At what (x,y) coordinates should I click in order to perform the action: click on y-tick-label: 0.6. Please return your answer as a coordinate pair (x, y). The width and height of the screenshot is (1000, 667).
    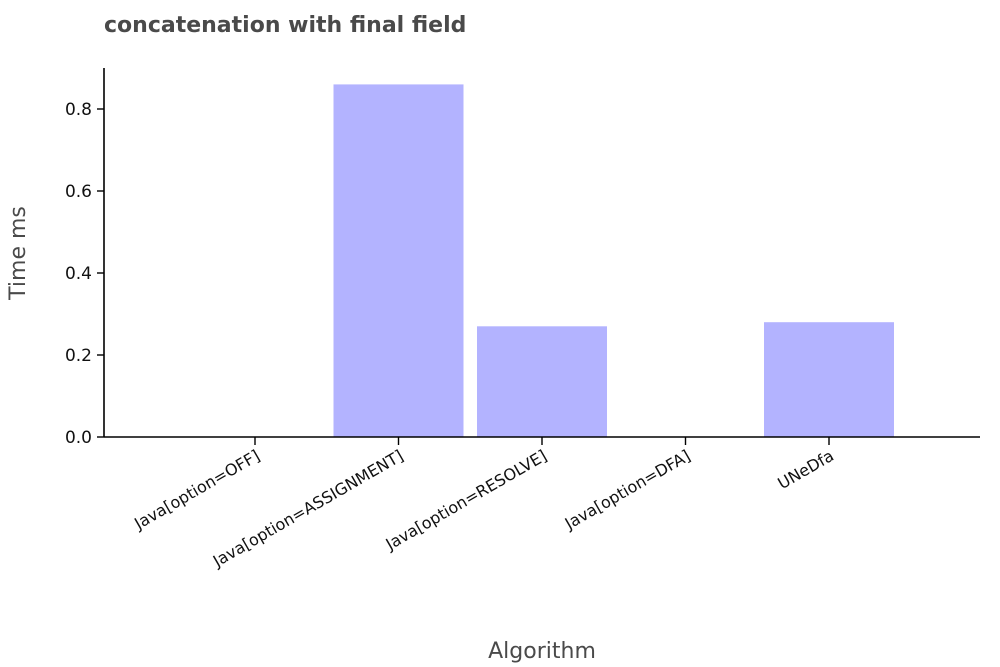
    Looking at the image, I should click on (78, 192).